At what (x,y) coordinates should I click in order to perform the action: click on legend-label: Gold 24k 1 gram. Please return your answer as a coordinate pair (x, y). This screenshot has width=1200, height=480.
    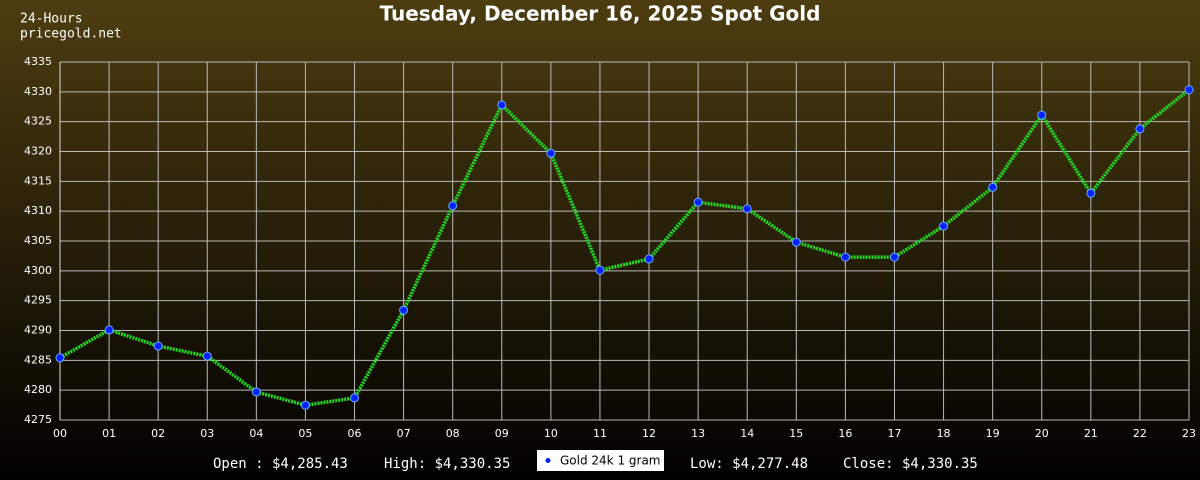
    Looking at the image, I should click on (610, 461).